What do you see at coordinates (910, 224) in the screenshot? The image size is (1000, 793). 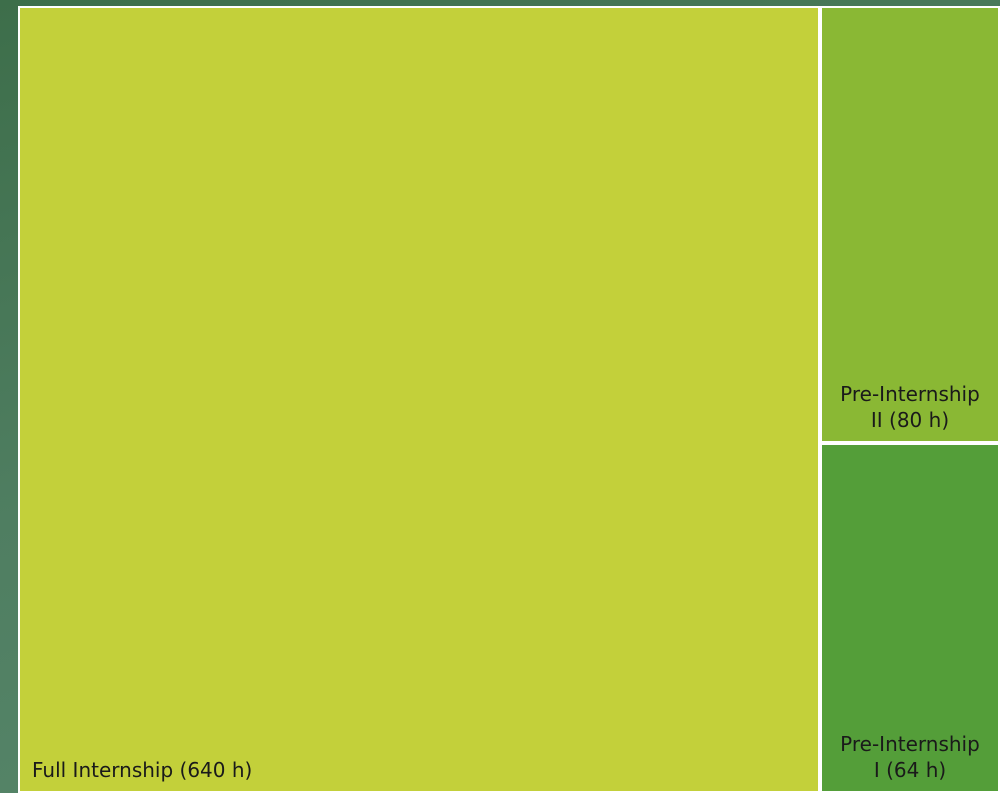 I see `tile-pre-internship-ii: Pre-Internship II (80 h)` at bounding box center [910, 224].